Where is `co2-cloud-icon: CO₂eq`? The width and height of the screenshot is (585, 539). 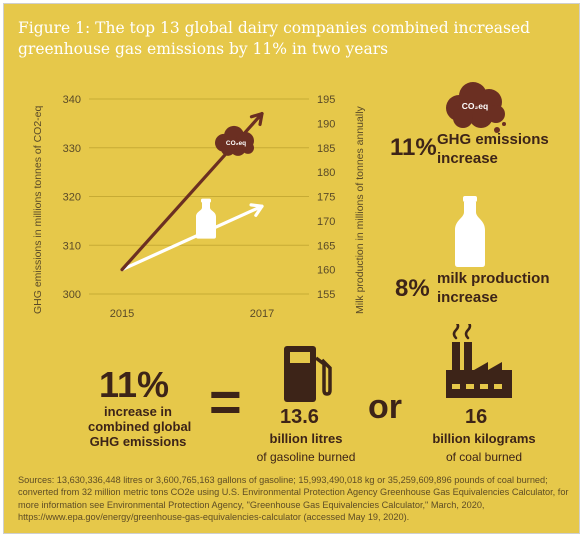 co2-cloud-icon: CO₂eq is located at coordinates (476, 107).